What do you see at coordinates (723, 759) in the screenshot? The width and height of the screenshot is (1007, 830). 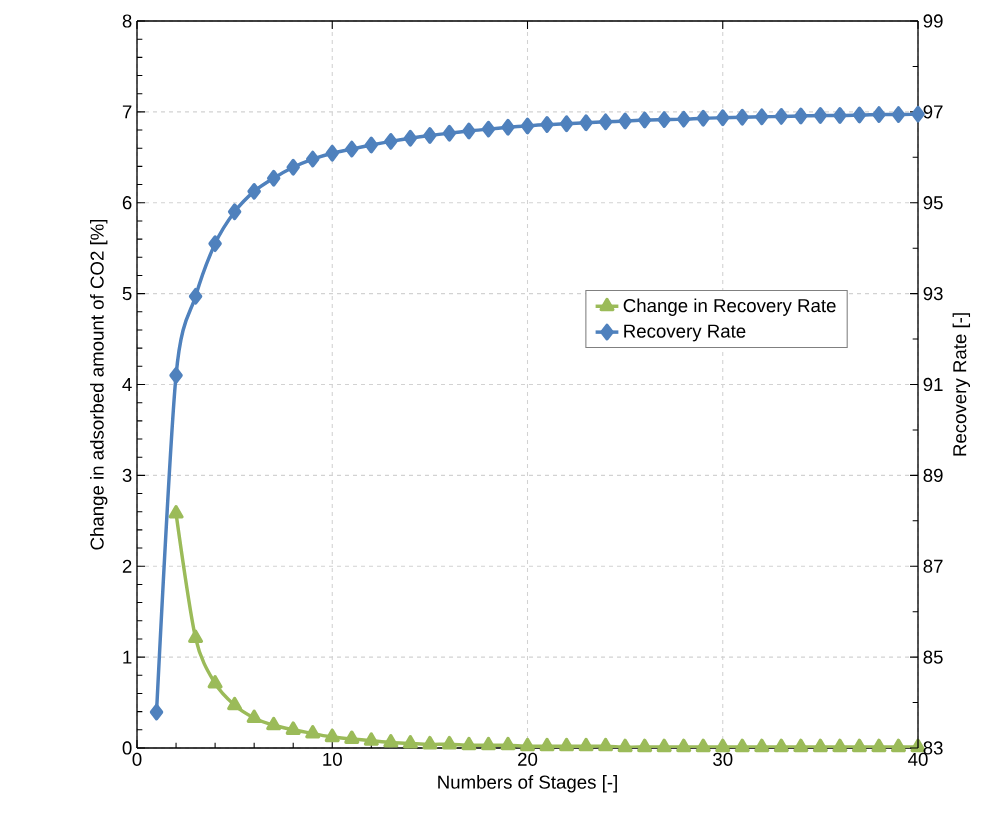 I see `x-tick-label: 30` at bounding box center [723, 759].